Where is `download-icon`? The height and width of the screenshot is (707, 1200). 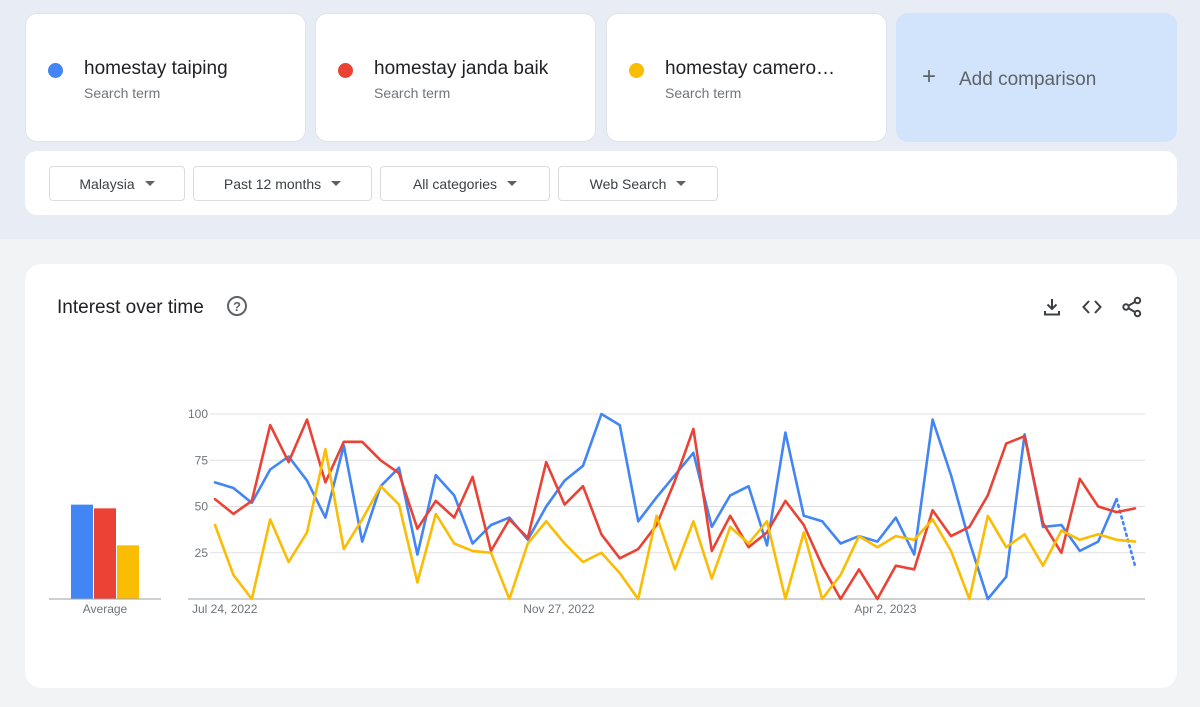
download-icon is located at coordinates (1052, 307).